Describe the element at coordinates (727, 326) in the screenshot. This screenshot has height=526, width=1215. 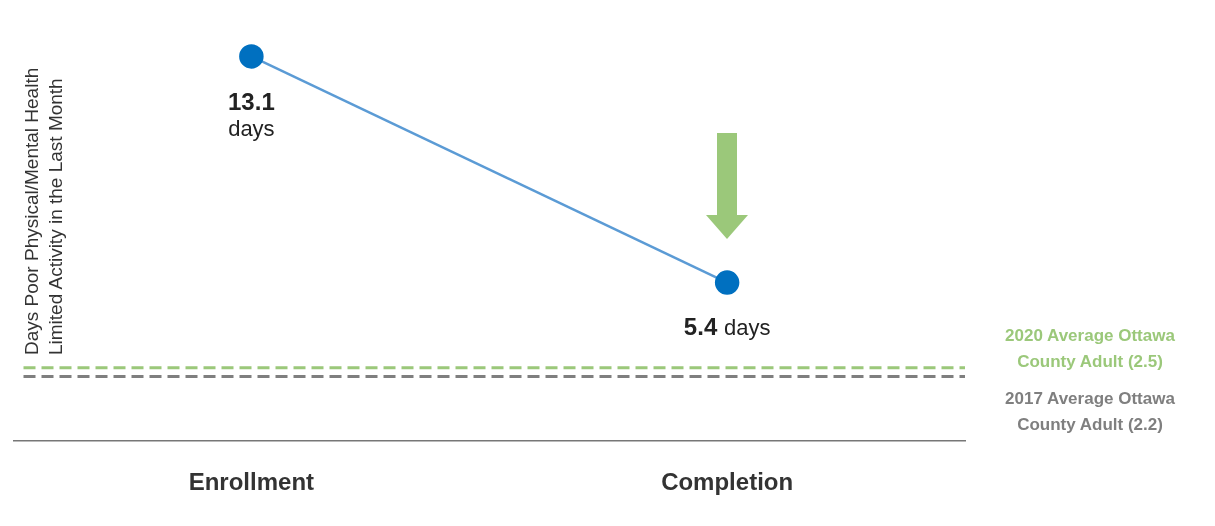
I see `data-label: 5.4 days` at that location.